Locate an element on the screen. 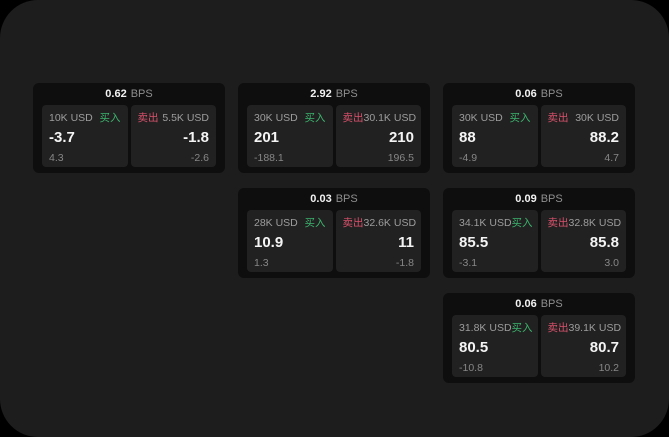 This screenshot has height=437, width=669. sell-panel-top: 卖出 32.6K USD is located at coordinates (379, 223).